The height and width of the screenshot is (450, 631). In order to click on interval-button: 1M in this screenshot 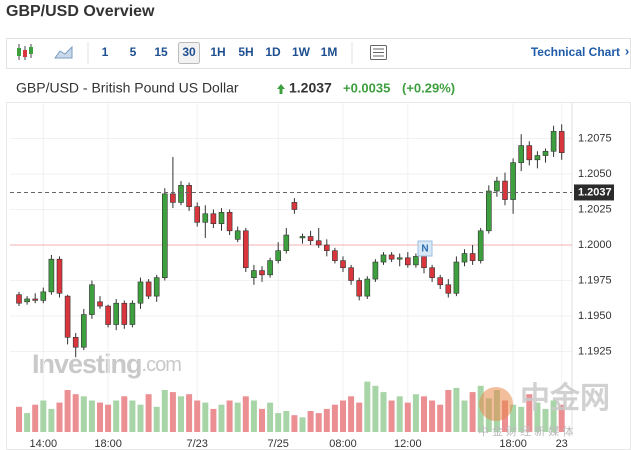, I will do `click(329, 52)`.